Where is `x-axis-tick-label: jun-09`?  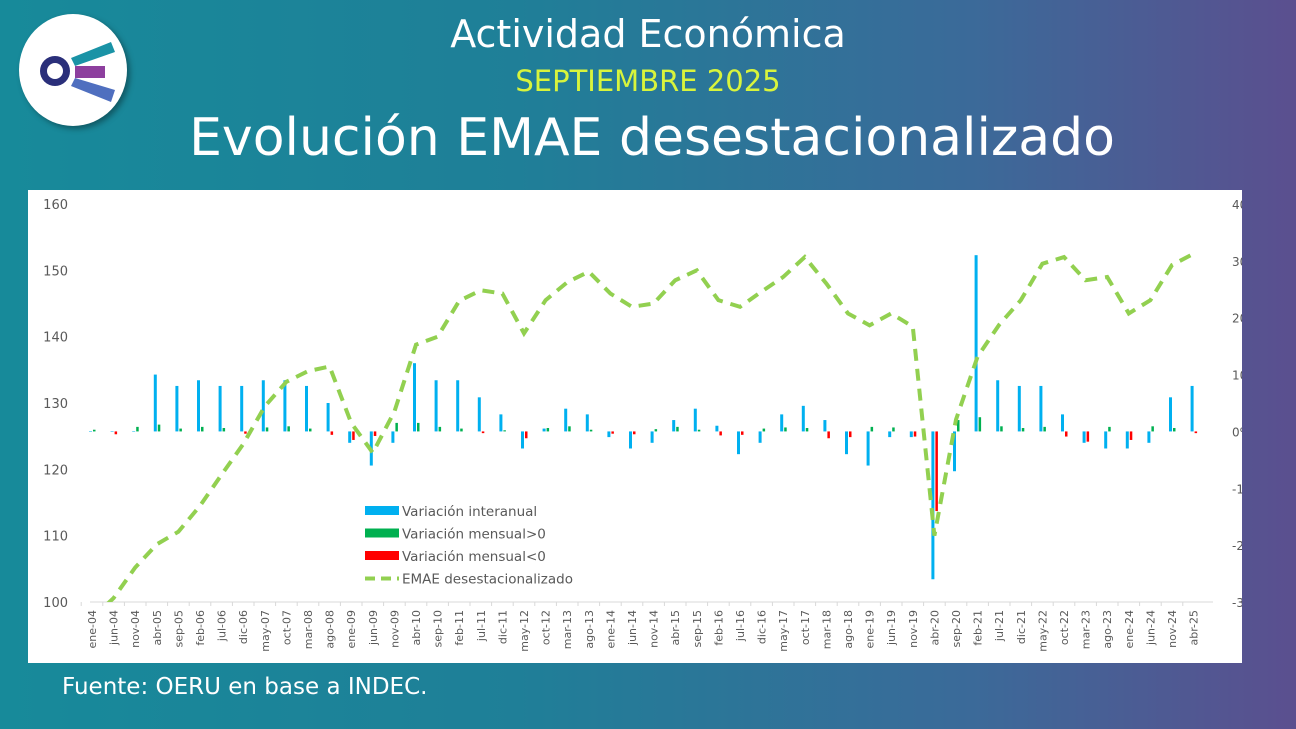 x-axis-tick-label: jun-09 is located at coordinates (373, 628).